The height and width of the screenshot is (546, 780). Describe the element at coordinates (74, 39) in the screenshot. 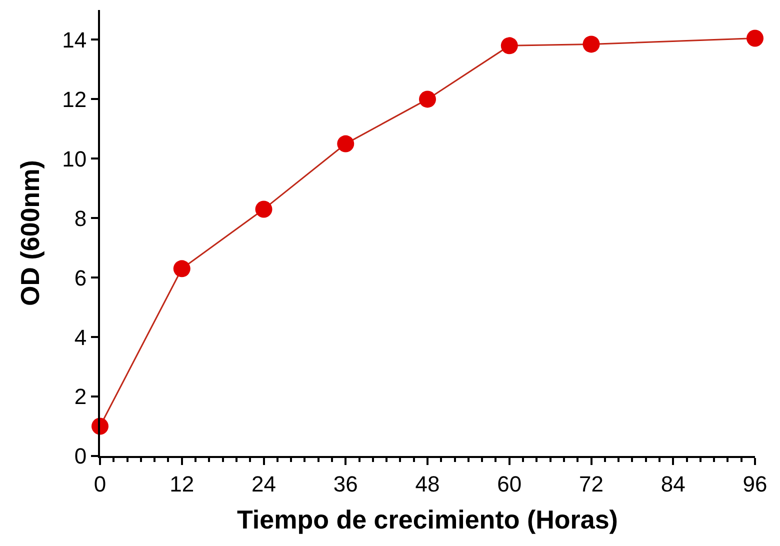

I see `y-tick-label: 14` at that location.